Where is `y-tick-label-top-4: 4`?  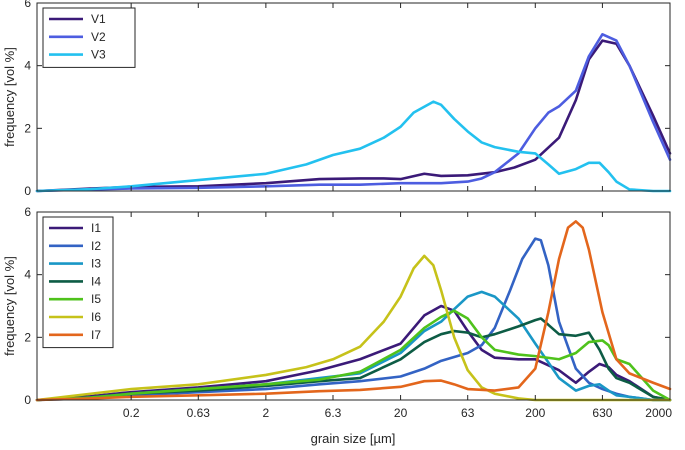 y-tick-label-top-4: 4 is located at coordinates (27, 66).